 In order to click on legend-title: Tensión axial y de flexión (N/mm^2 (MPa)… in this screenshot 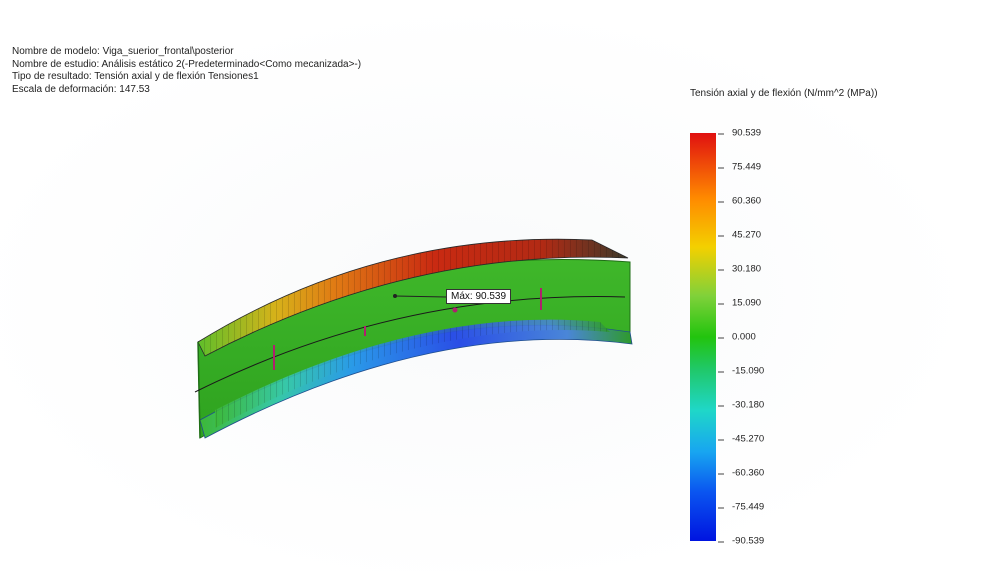, I will do `click(784, 93)`.